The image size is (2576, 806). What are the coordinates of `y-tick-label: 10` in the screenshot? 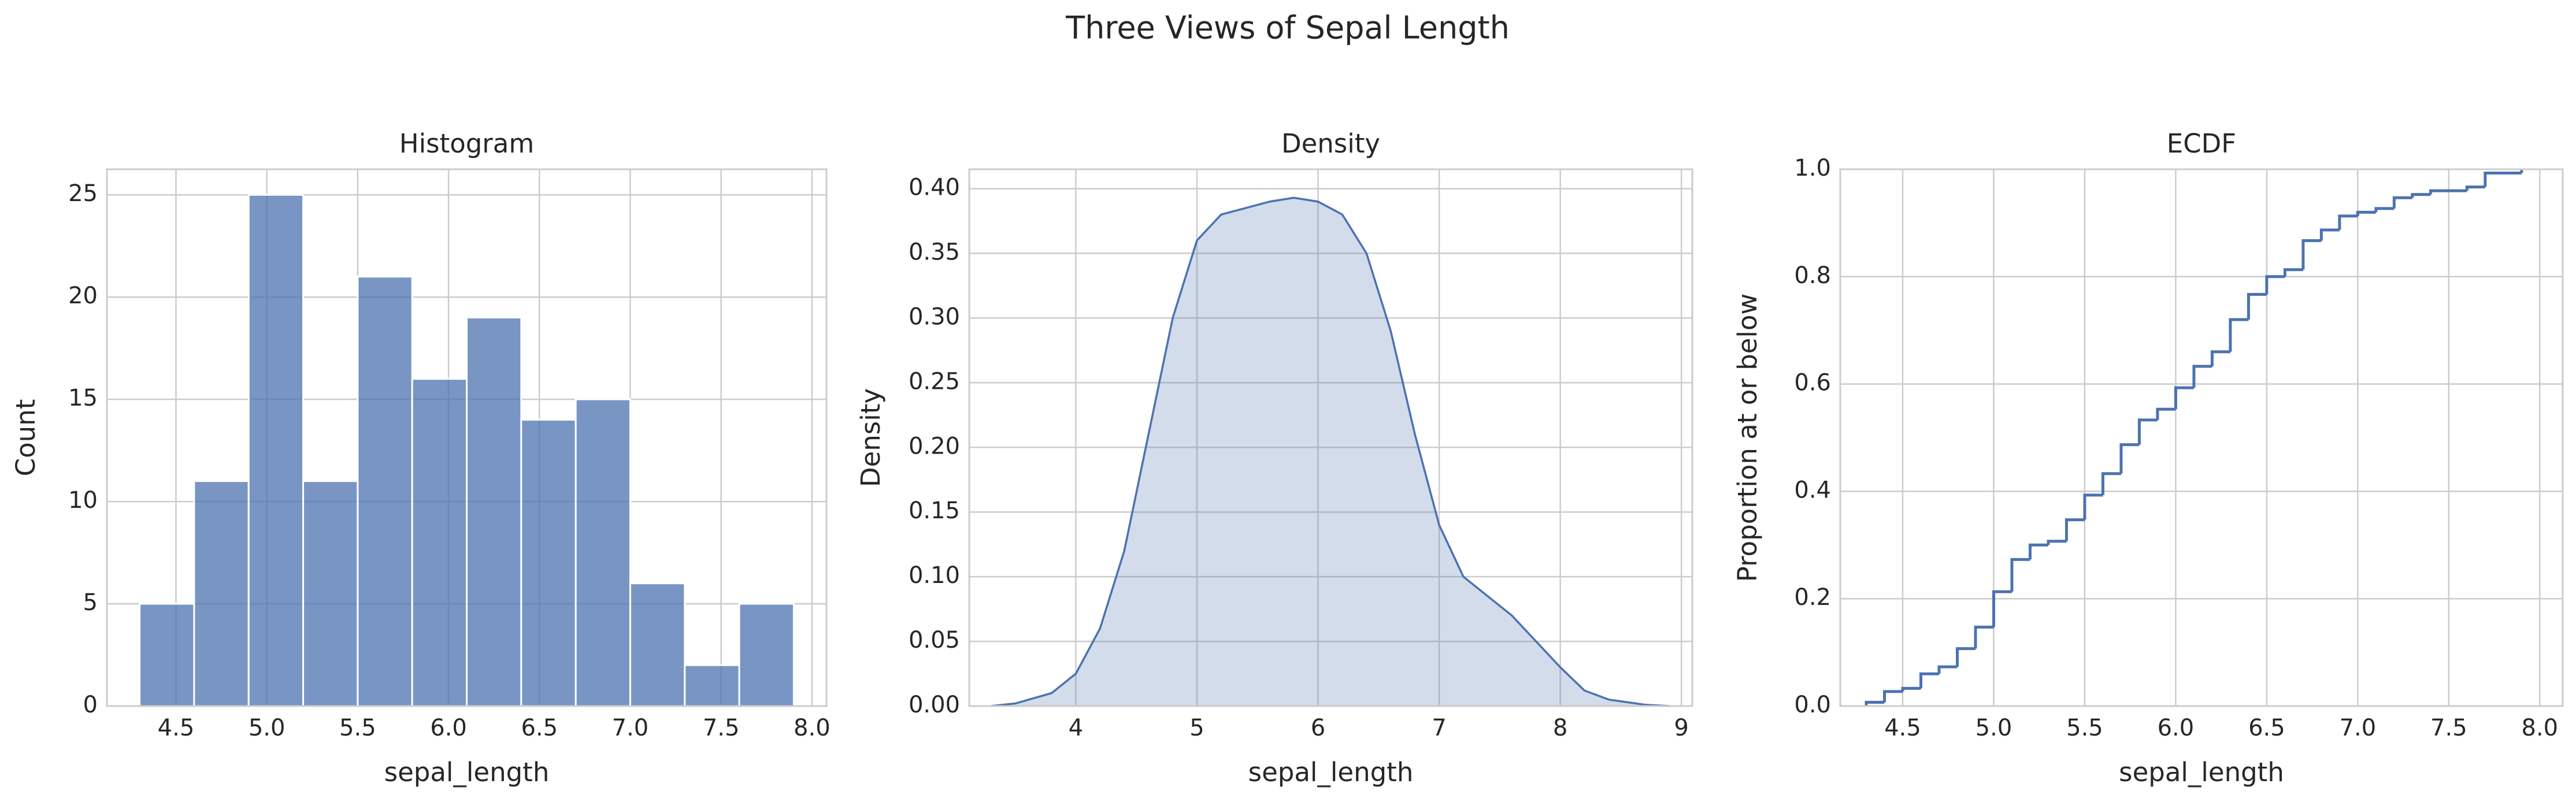 It's located at (83, 500).